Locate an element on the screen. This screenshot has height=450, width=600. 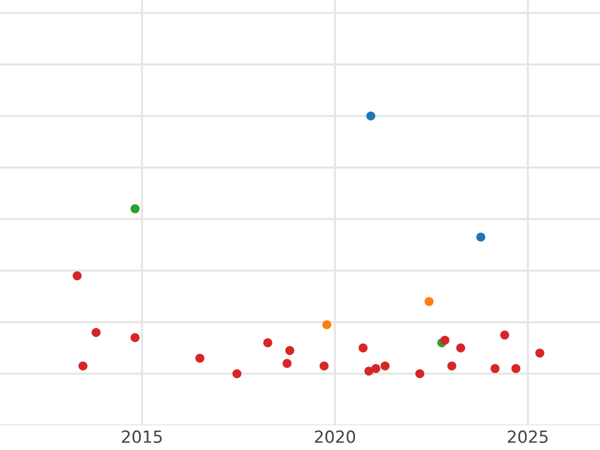
x-tick-label: 2020 is located at coordinates (335, 437).